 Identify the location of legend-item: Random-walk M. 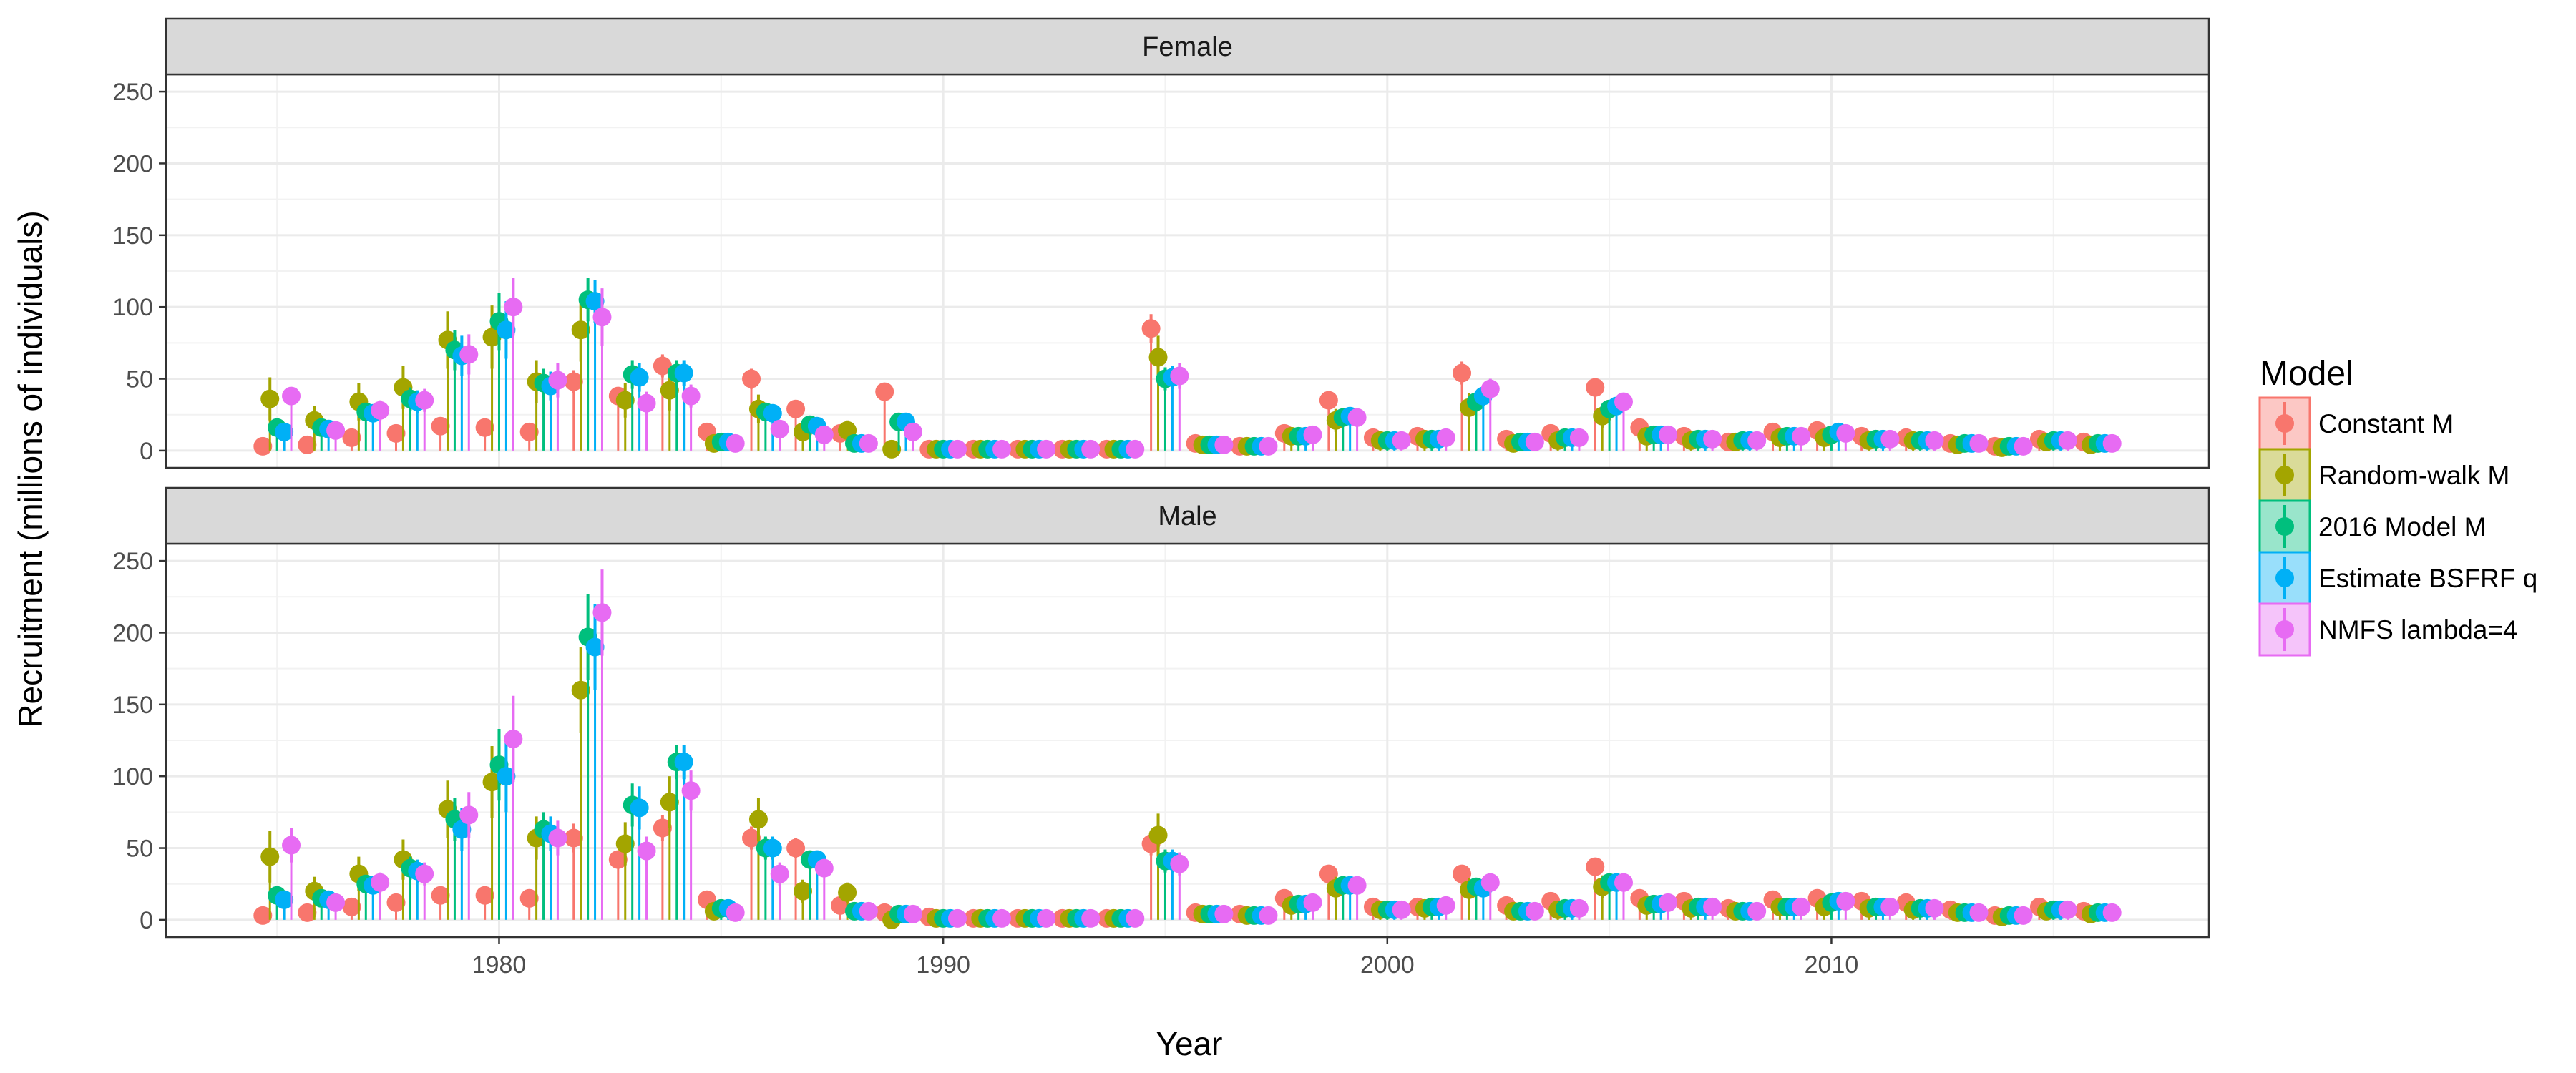
(2383, 475).